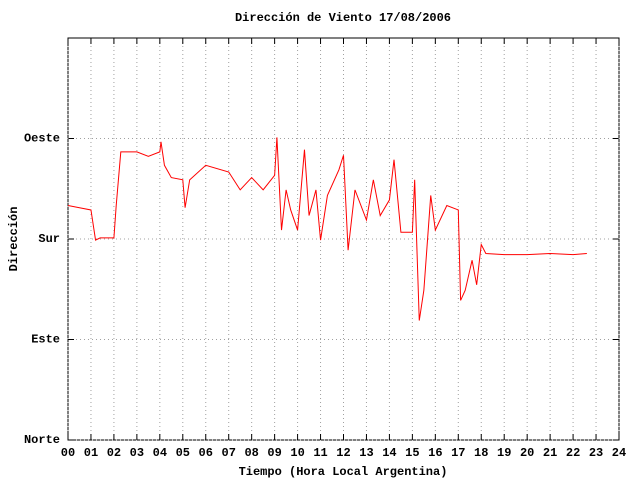 The image size is (640, 480). What do you see at coordinates (481, 453) in the screenshot?
I see `x-tick-label: 18` at bounding box center [481, 453].